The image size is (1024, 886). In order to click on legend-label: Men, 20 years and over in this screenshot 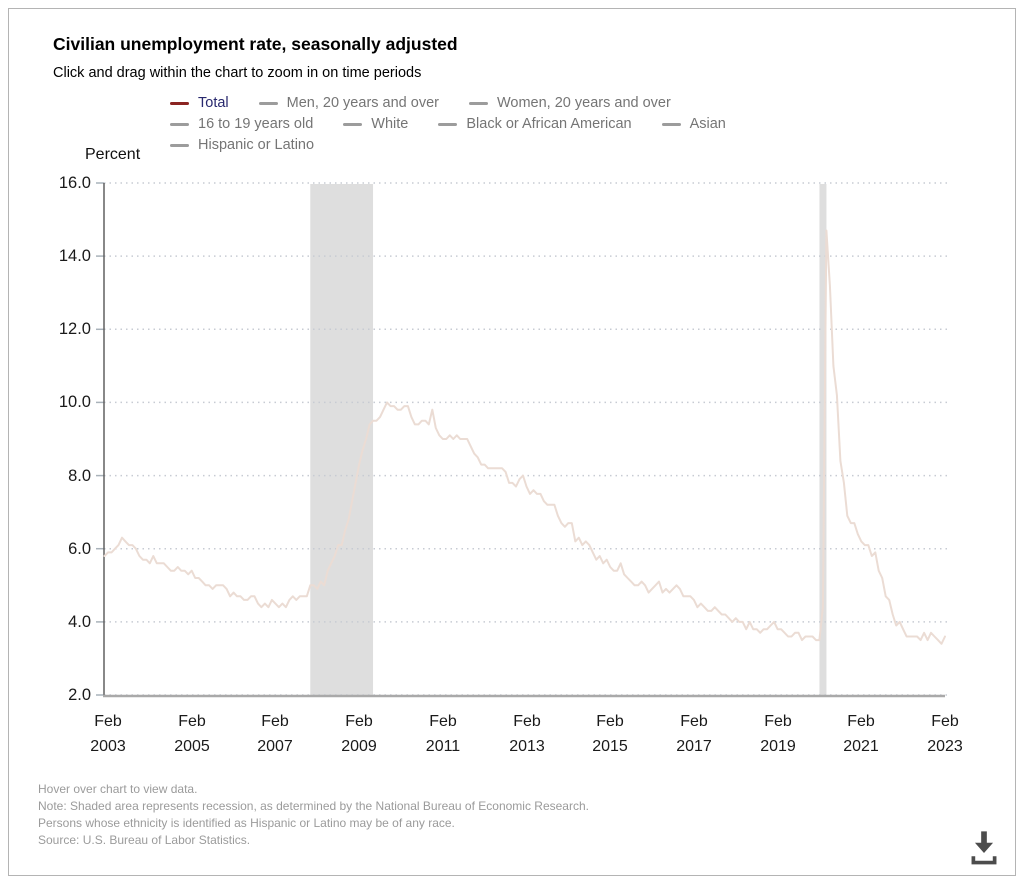, I will do `click(362, 103)`.